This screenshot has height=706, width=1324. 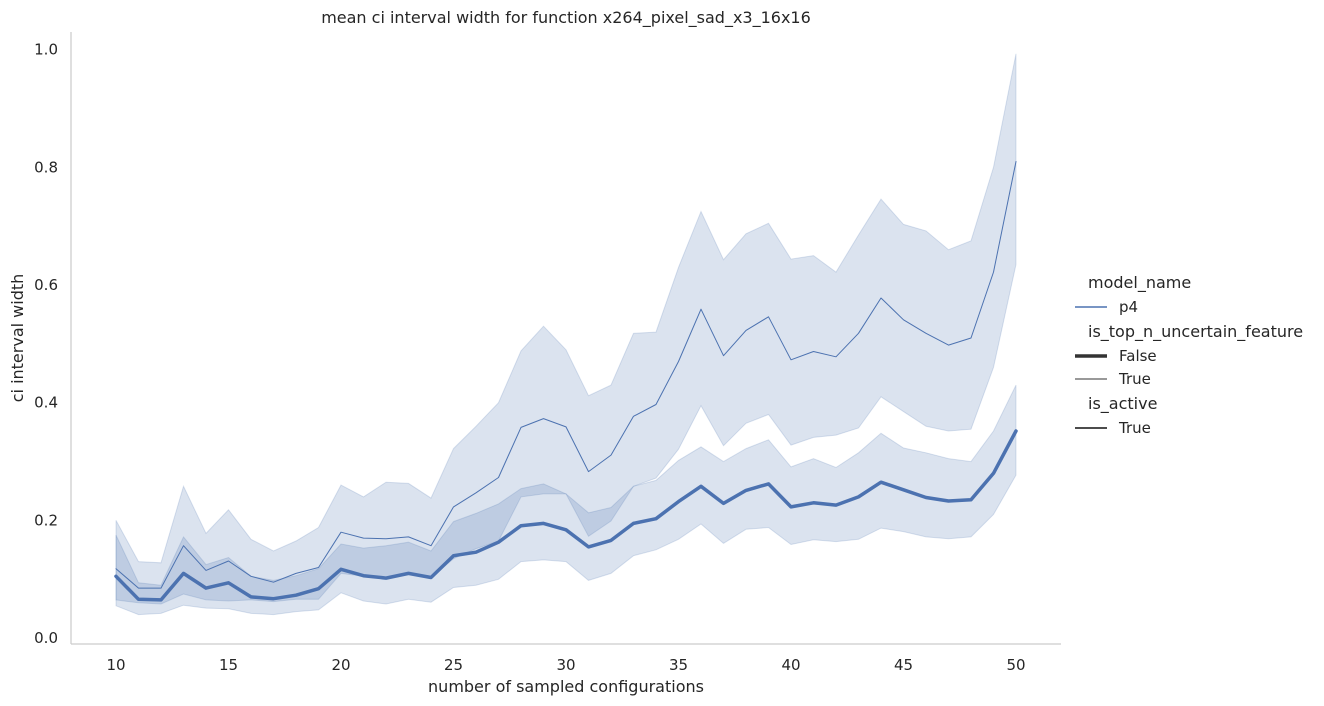 What do you see at coordinates (228, 665) in the screenshot?
I see `x-tick-label: 15` at bounding box center [228, 665].